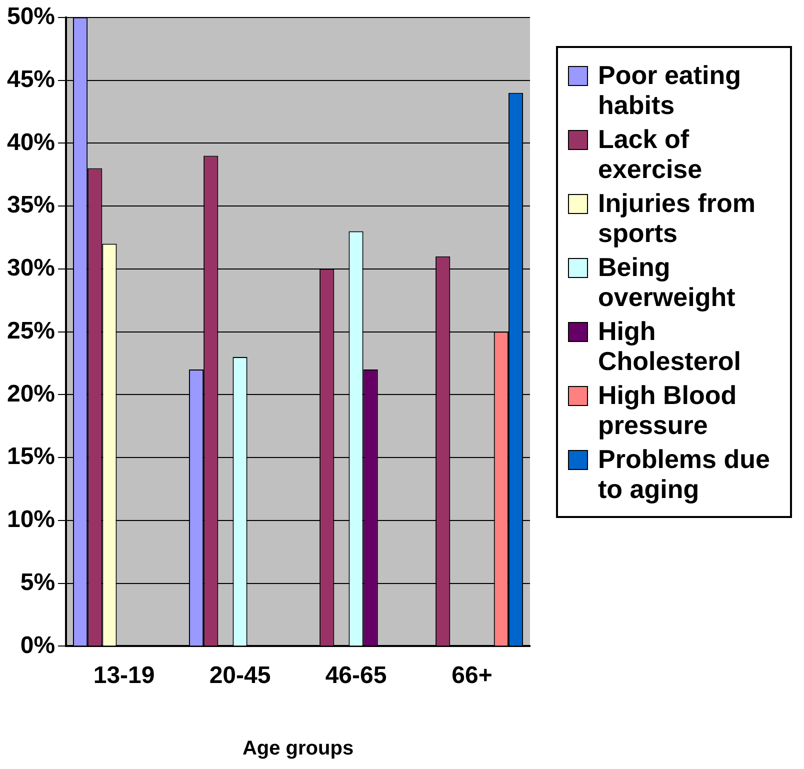 Image resolution: width=804 pixels, height=769 pixels. I want to click on y-tick-label: 10%, so click(31, 520).